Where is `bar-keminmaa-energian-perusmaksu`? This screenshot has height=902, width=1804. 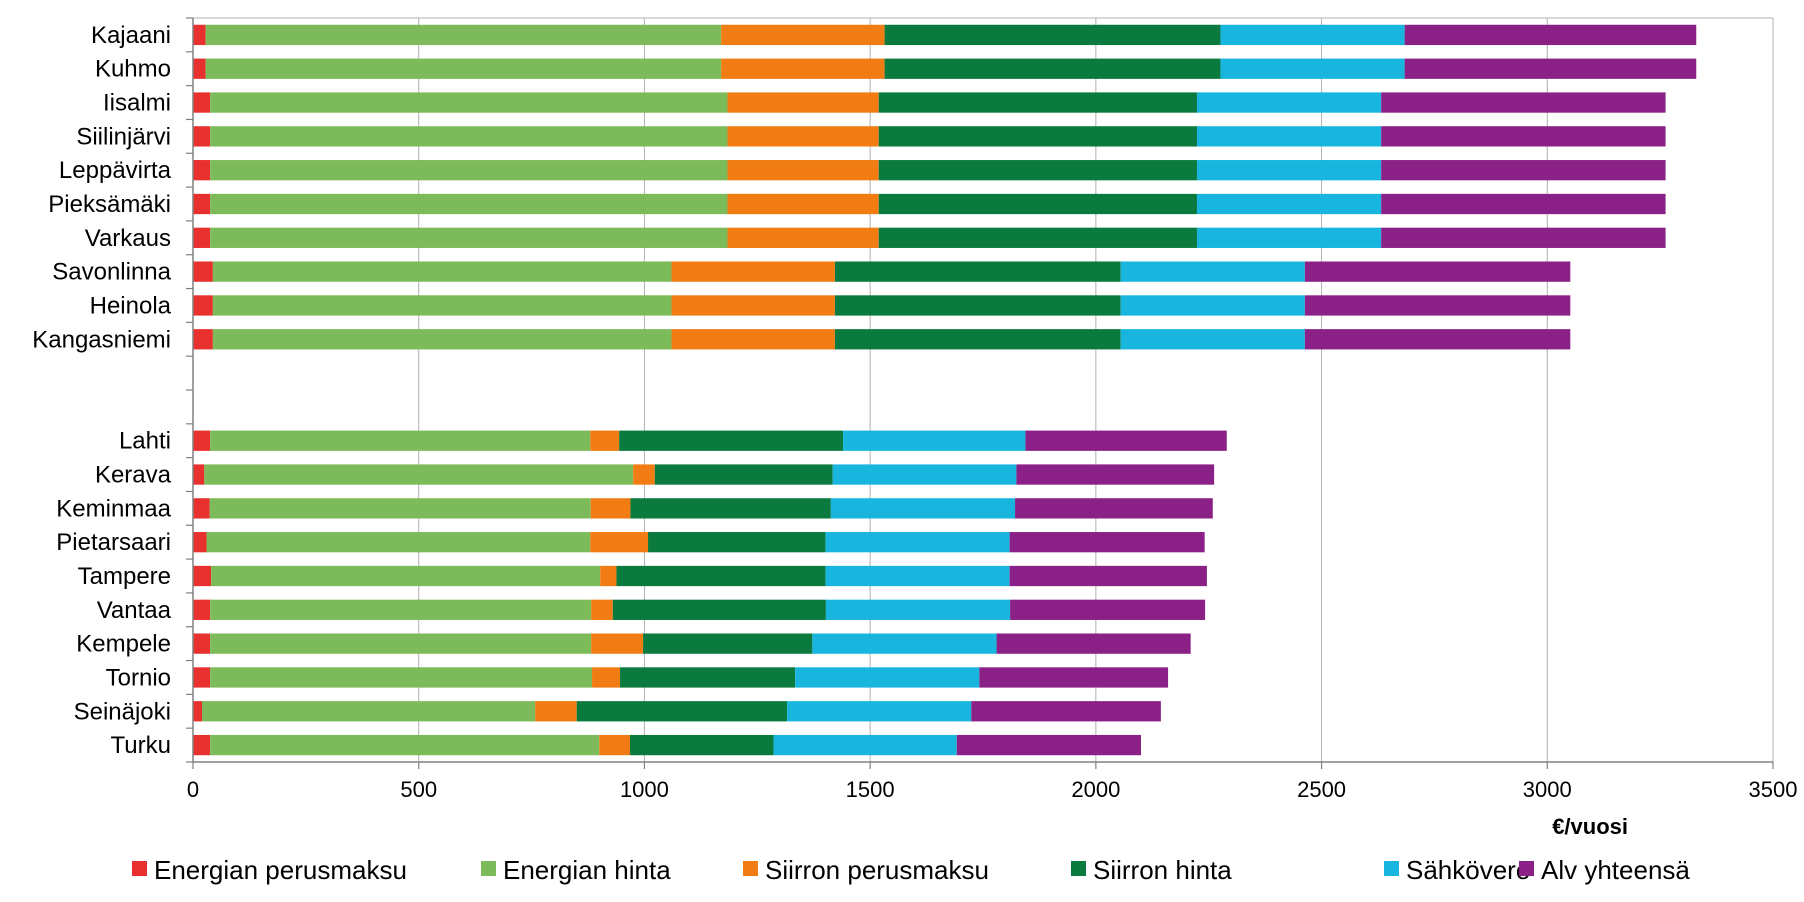 bar-keminmaa-energian-perusmaksu is located at coordinates (201, 508).